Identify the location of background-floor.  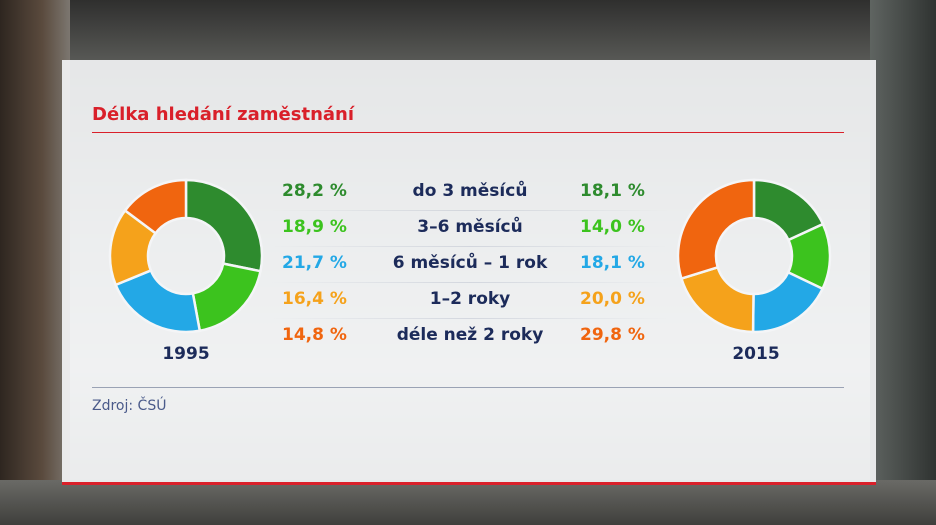
(468, 502).